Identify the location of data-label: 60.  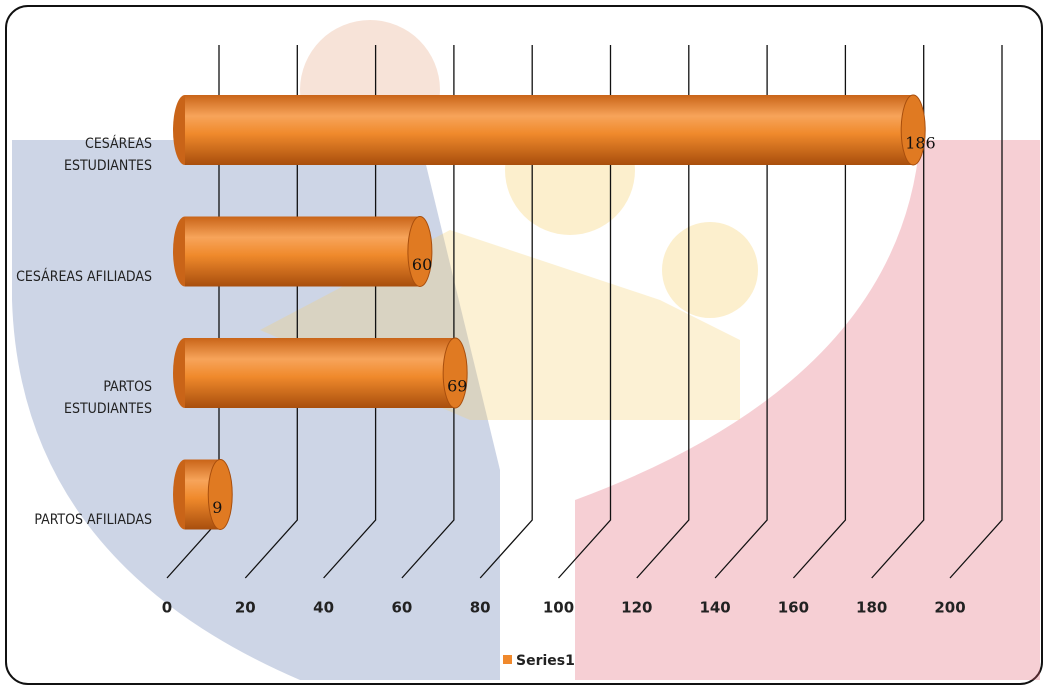
(422, 264).